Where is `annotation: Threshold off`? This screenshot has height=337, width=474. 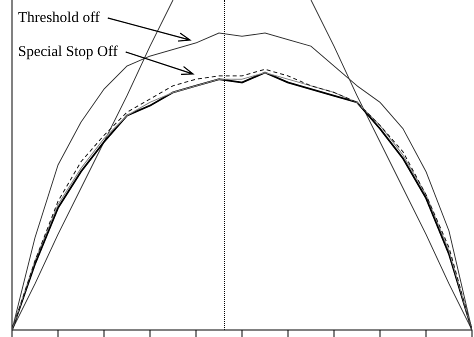 annotation: Threshold off is located at coordinates (59, 18).